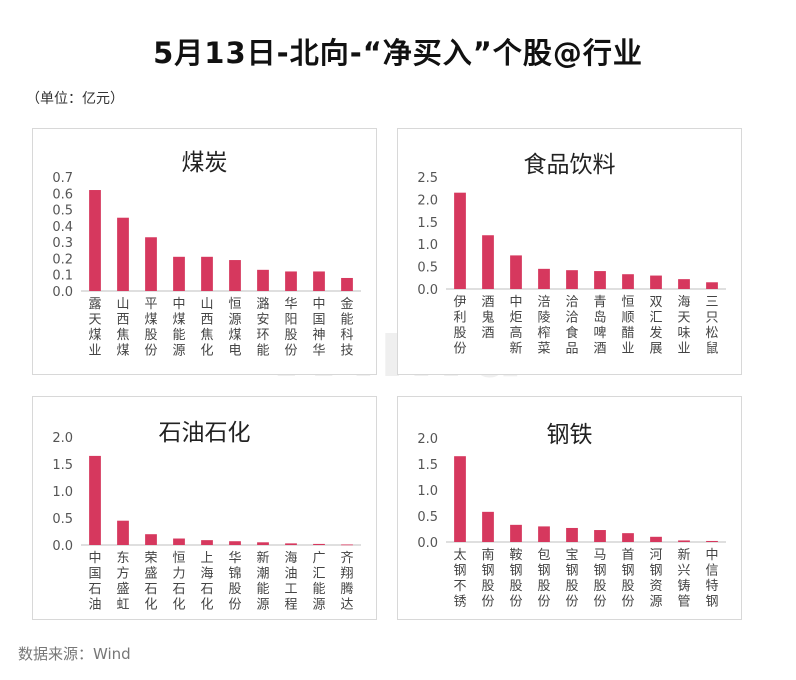  I want to click on svg-text: 盛, so click(150, 574).